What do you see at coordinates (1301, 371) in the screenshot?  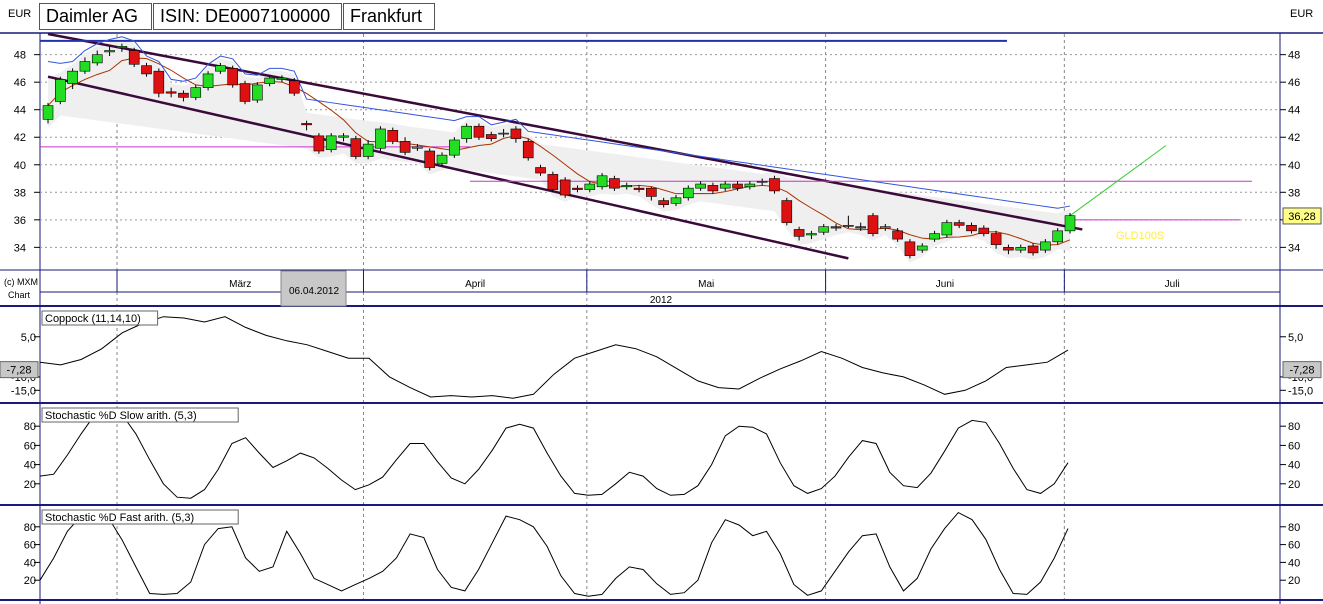 I see `value-badge-right-text: -7,28` at bounding box center [1301, 371].